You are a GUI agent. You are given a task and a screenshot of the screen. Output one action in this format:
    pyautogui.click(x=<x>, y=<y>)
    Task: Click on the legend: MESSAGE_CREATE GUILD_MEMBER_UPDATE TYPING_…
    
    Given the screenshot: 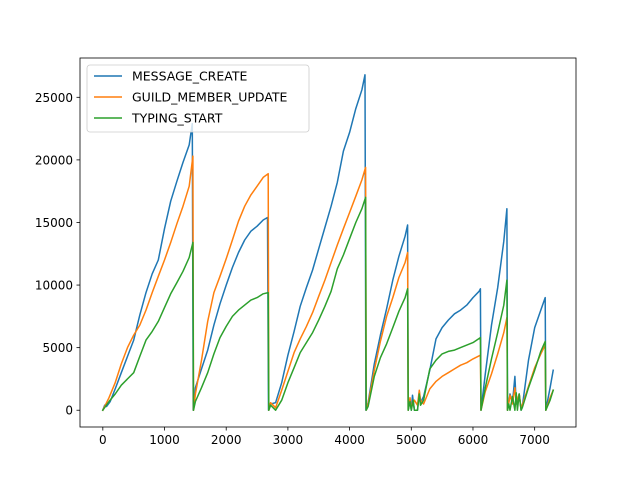 What is the action you would take?
    pyautogui.click(x=198, y=98)
    